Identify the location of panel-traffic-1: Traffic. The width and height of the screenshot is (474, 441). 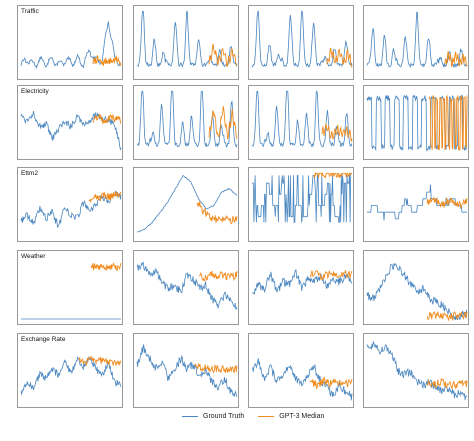
(70, 42).